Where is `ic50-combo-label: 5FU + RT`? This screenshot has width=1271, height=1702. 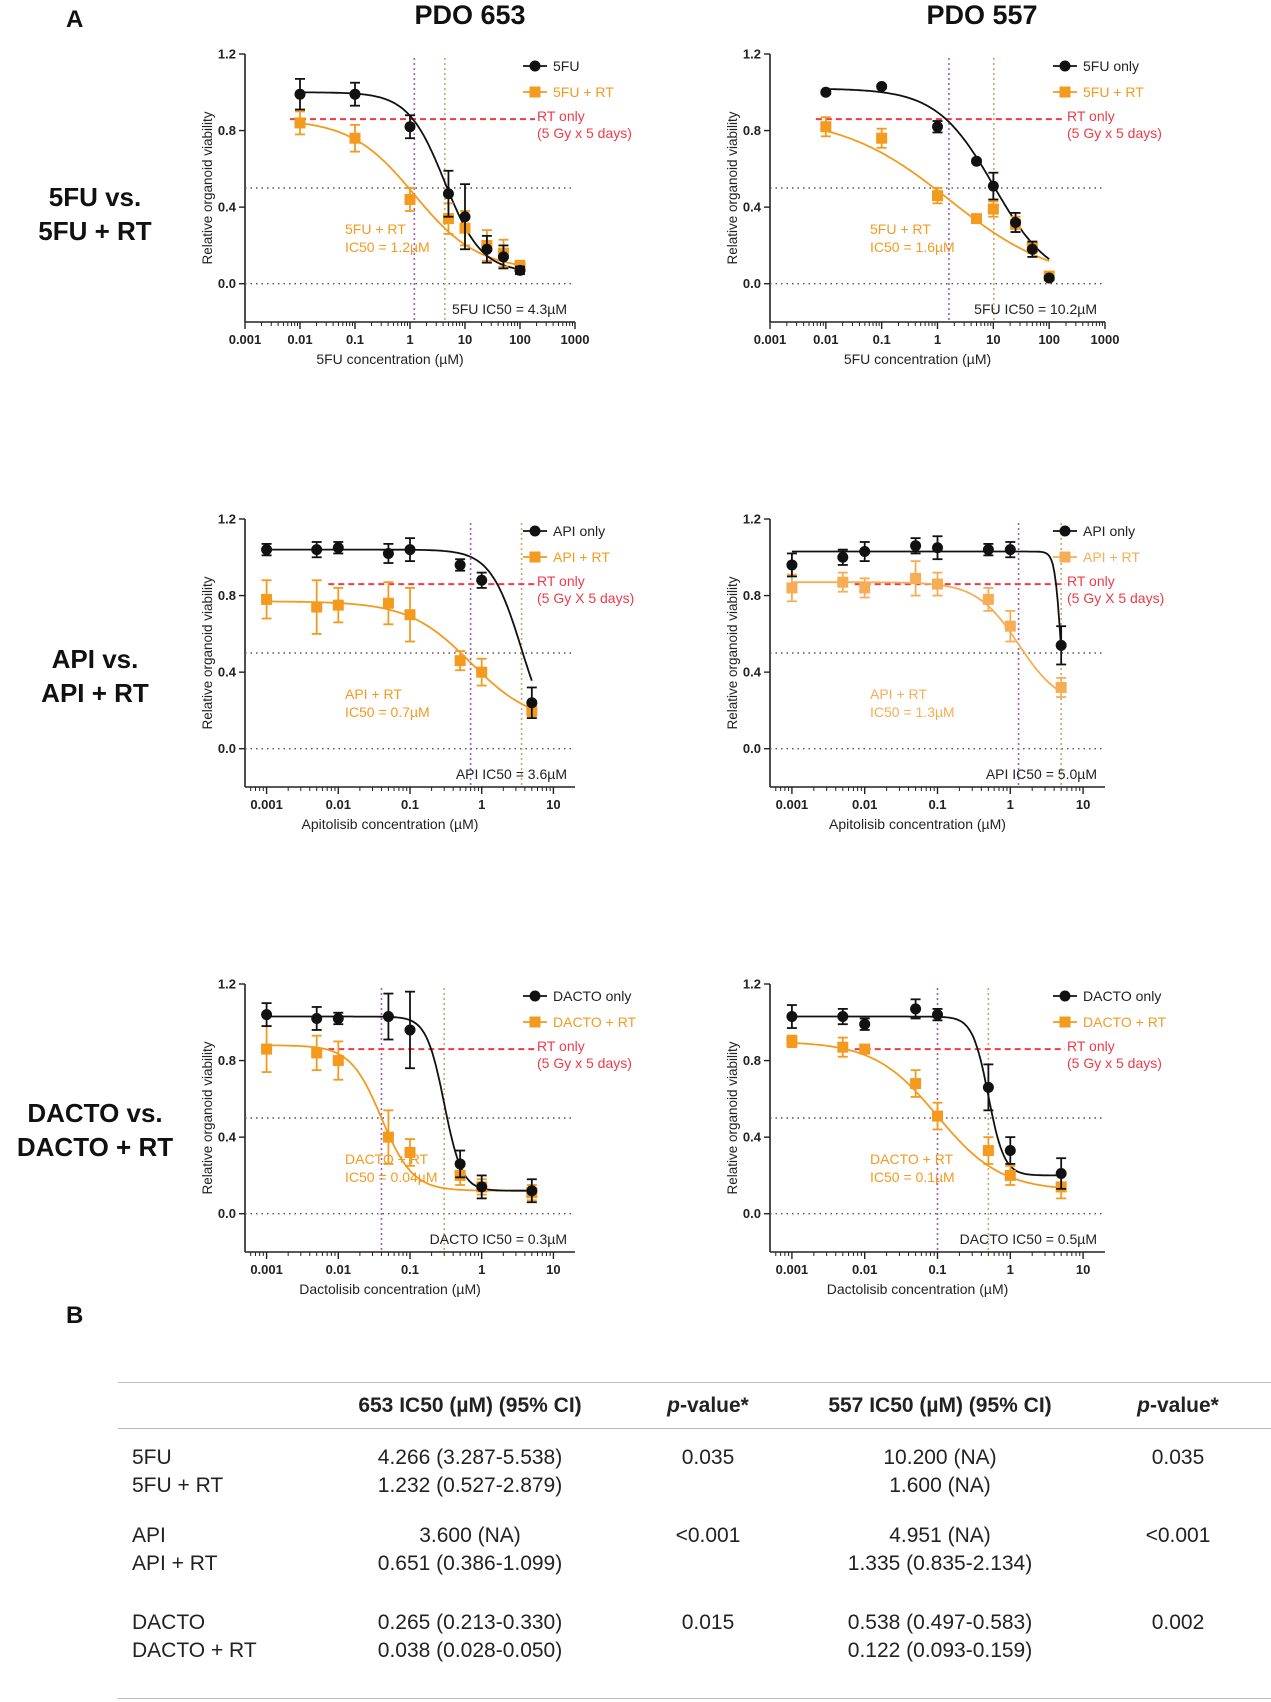
ic50-combo-label: 5FU + RT is located at coordinates (375, 229).